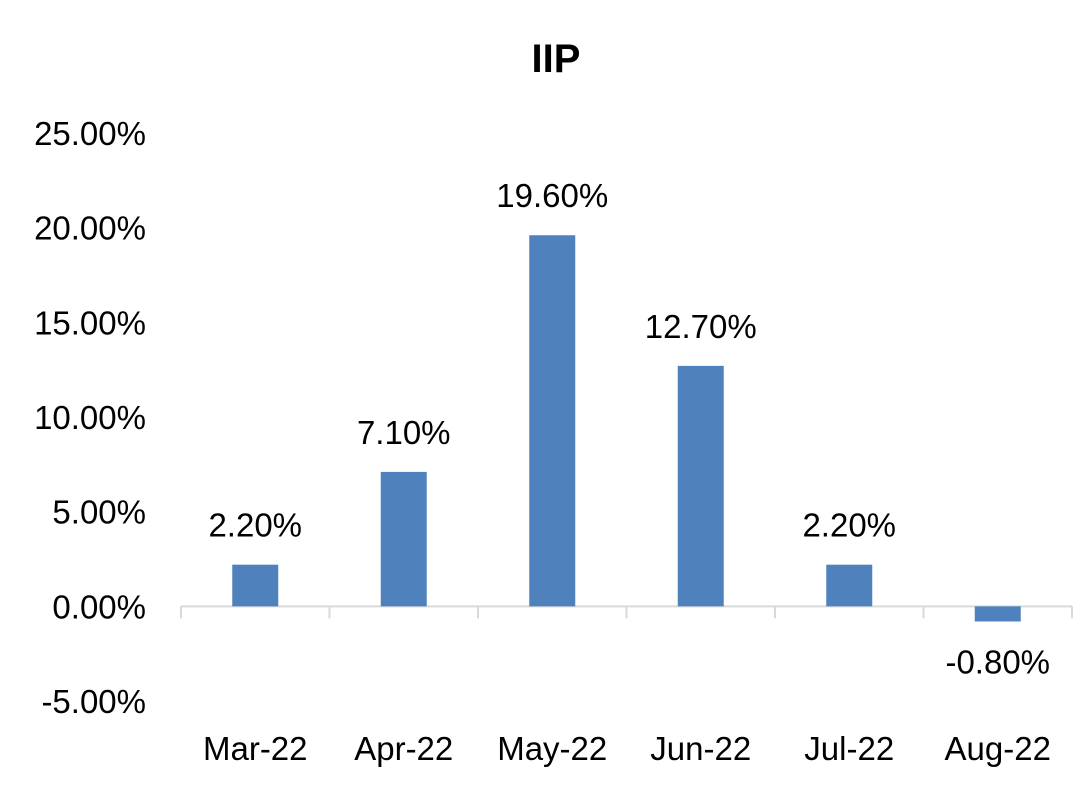  What do you see at coordinates (93, 701) in the screenshot?
I see `y-tick-label: -5.00%` at bounding box center [93, 701].